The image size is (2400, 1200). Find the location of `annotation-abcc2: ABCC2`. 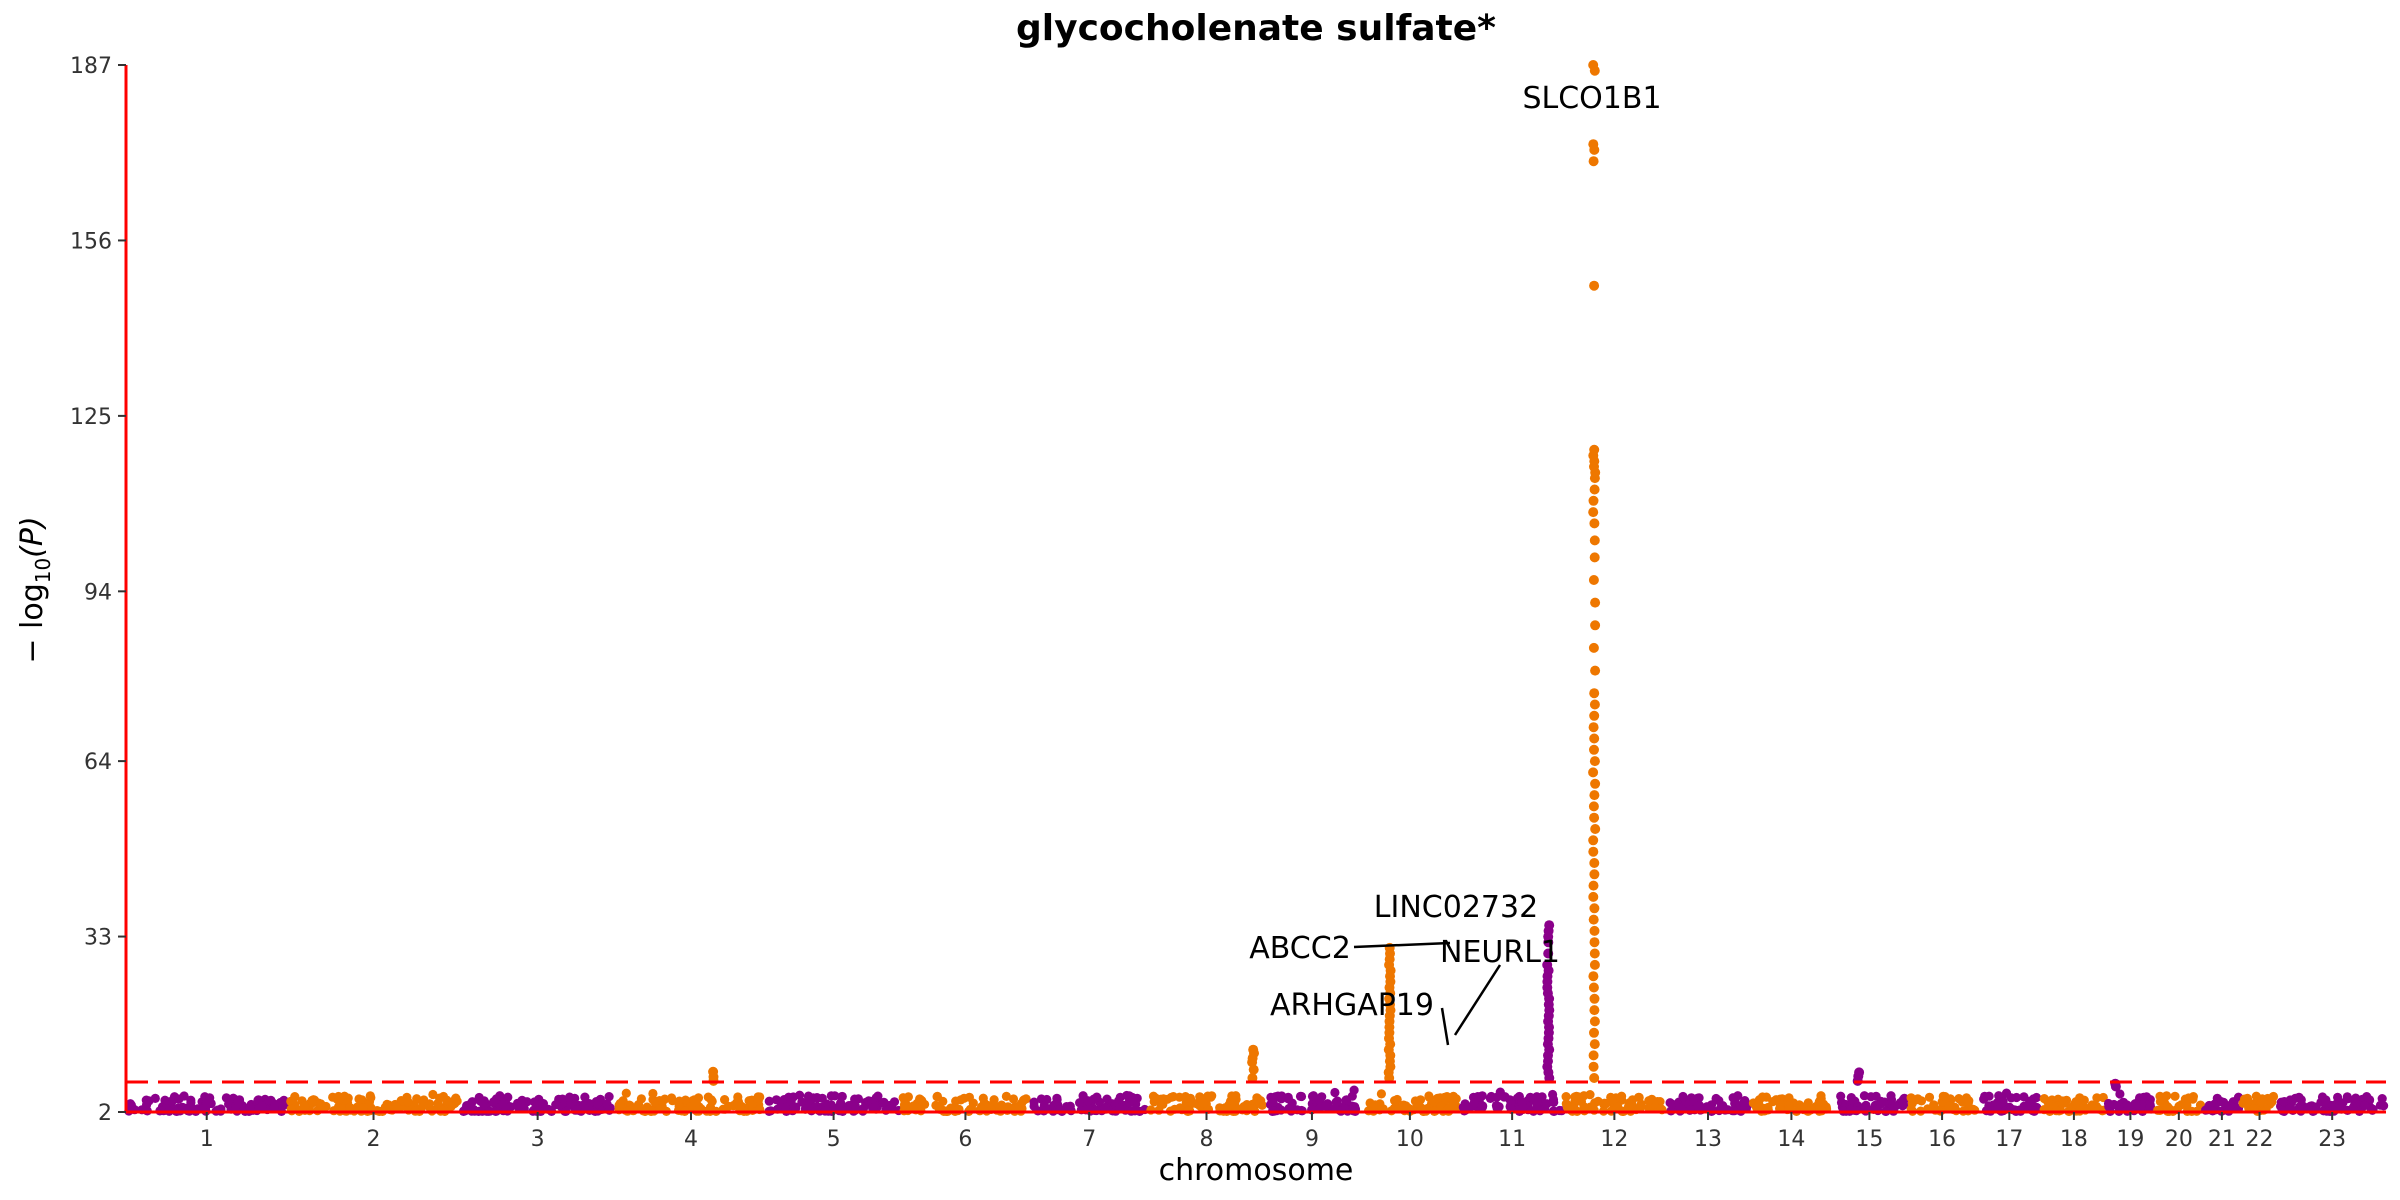

annotation-abcc2: ABCC2 is located at coordinates (1350, 948).